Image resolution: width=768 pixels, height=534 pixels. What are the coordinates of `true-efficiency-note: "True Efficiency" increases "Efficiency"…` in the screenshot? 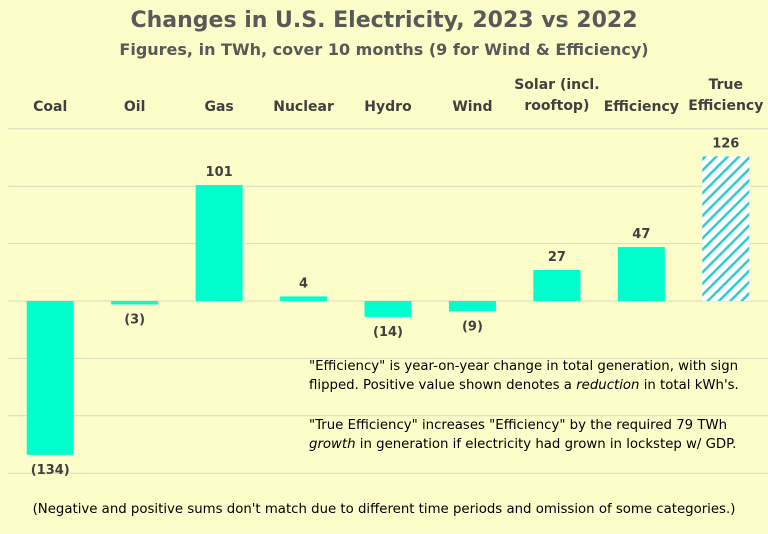 It's located at (529, 435).